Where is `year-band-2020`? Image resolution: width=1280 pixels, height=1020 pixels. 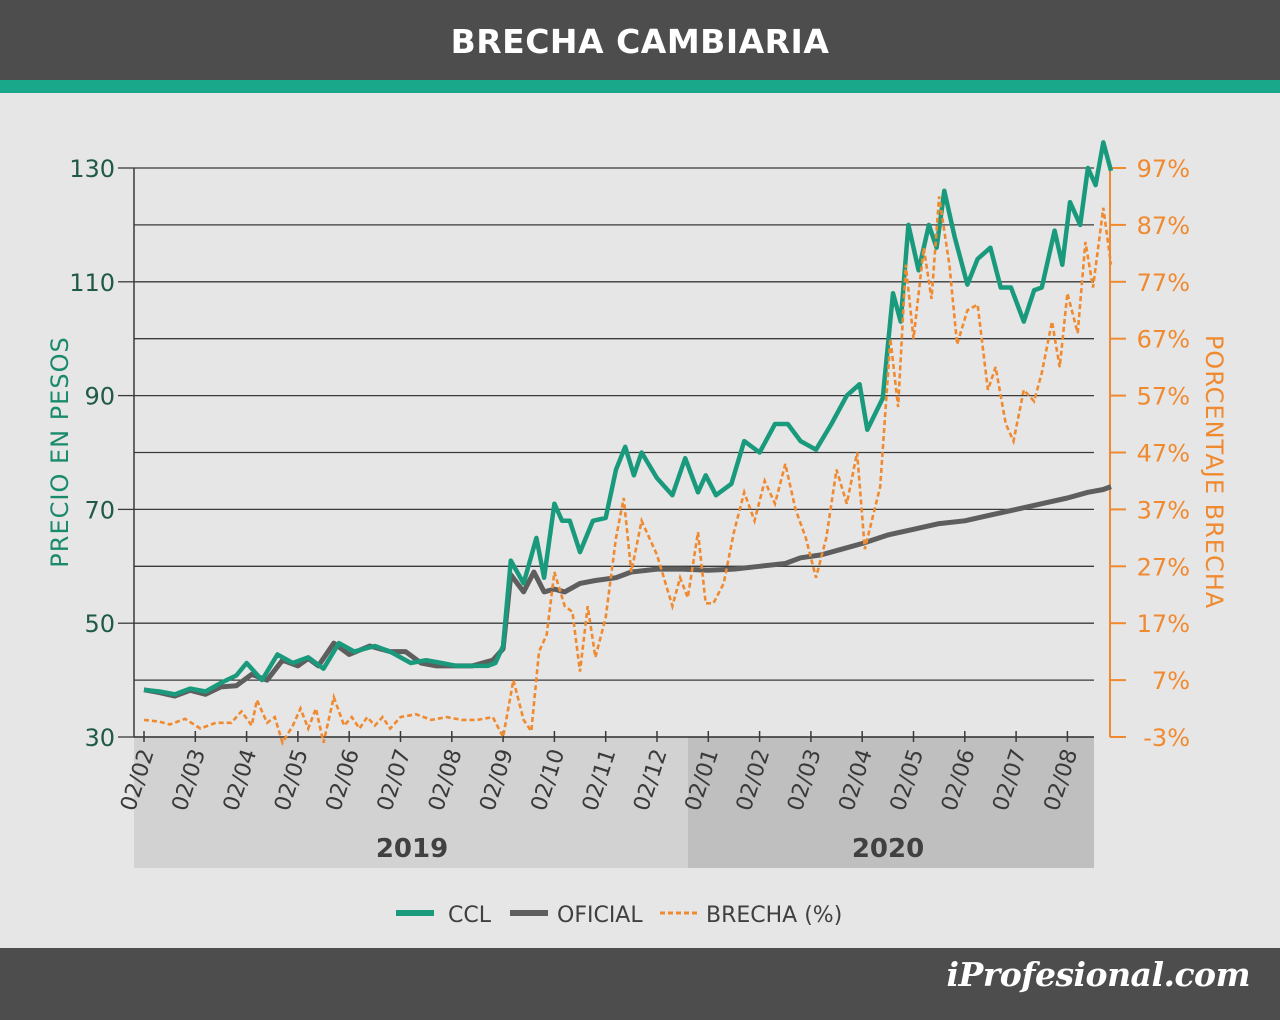
year-band-2020 is located at coordinates (891, 802).